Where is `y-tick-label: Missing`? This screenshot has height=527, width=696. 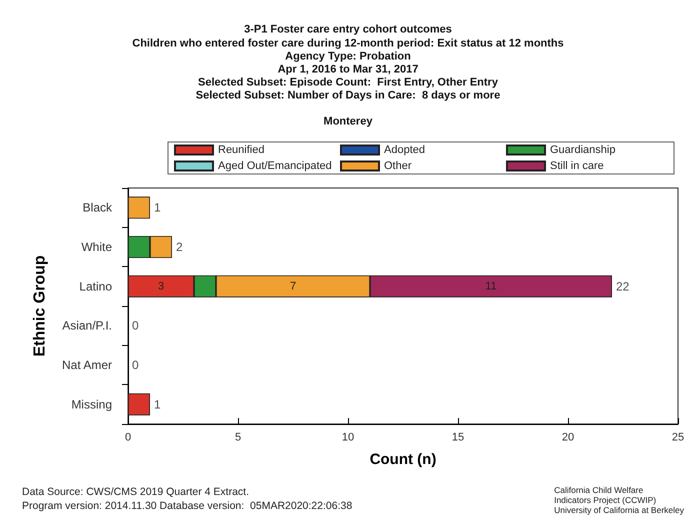 y-tick-label: Missing is located at coordinates (91, 404).